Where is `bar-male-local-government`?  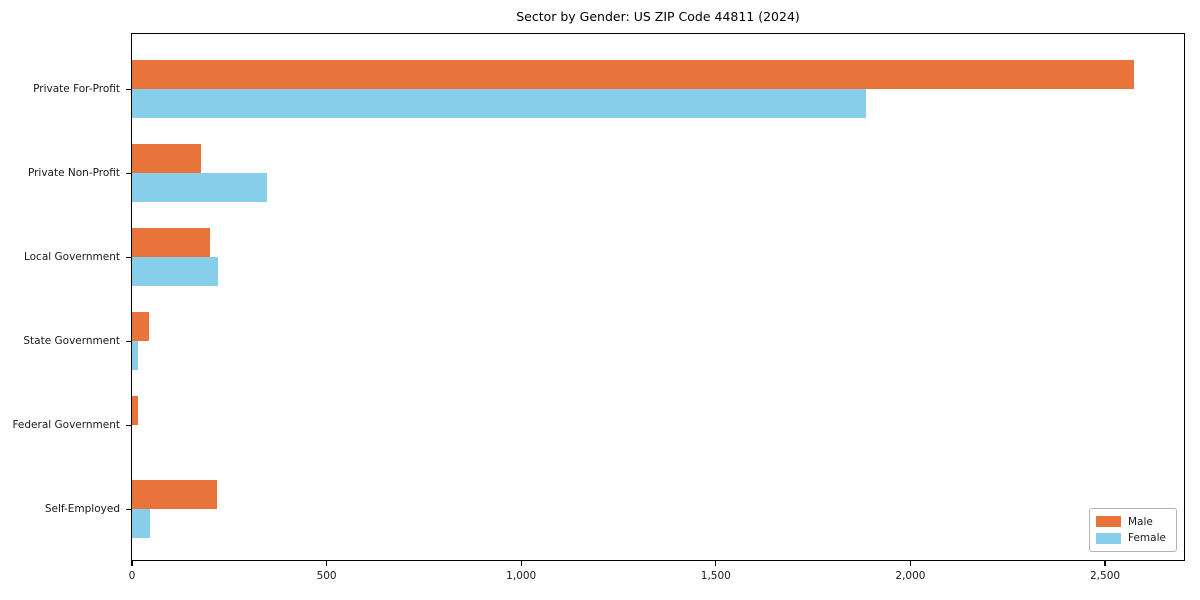 bar-male-local-government is located at coordinates (171, 243).